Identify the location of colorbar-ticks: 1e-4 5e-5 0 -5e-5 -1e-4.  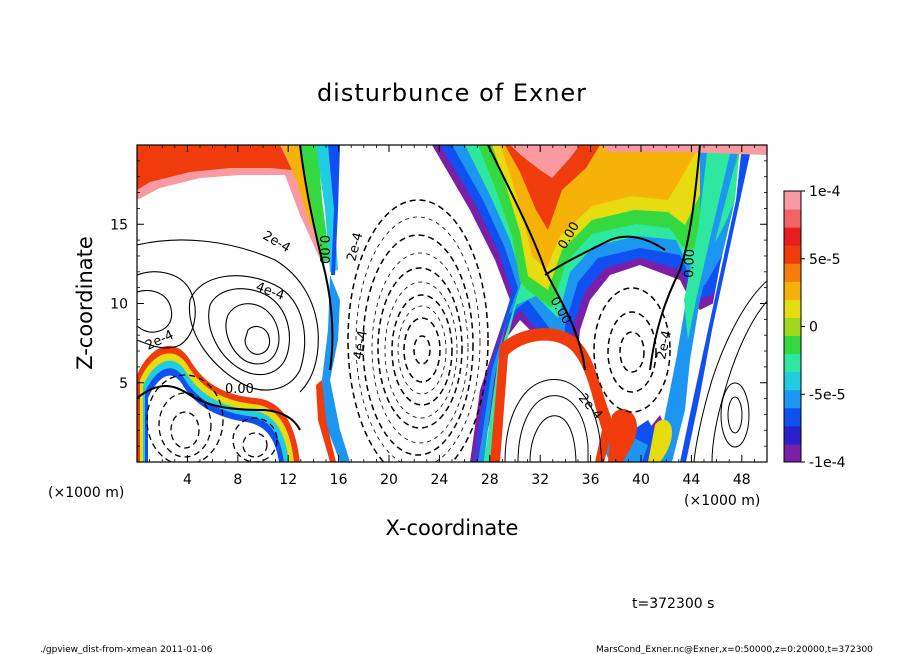
(823, 327).